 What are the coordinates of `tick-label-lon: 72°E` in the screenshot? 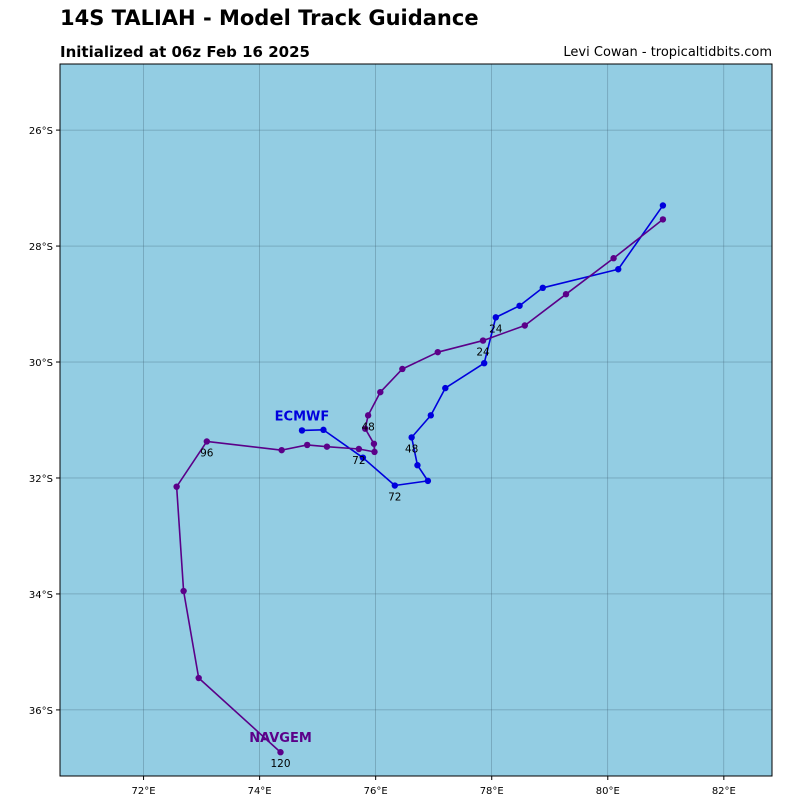 It's located at (144, 791).